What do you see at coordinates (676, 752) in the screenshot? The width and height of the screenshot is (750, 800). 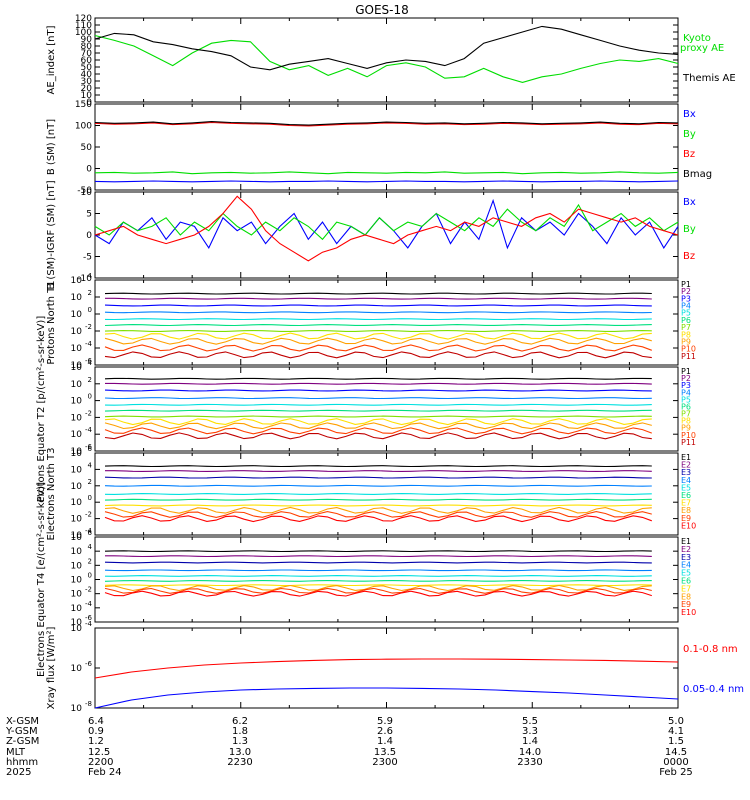 I see `x-axis-value: 14.5` at bounding box center [676, 752].